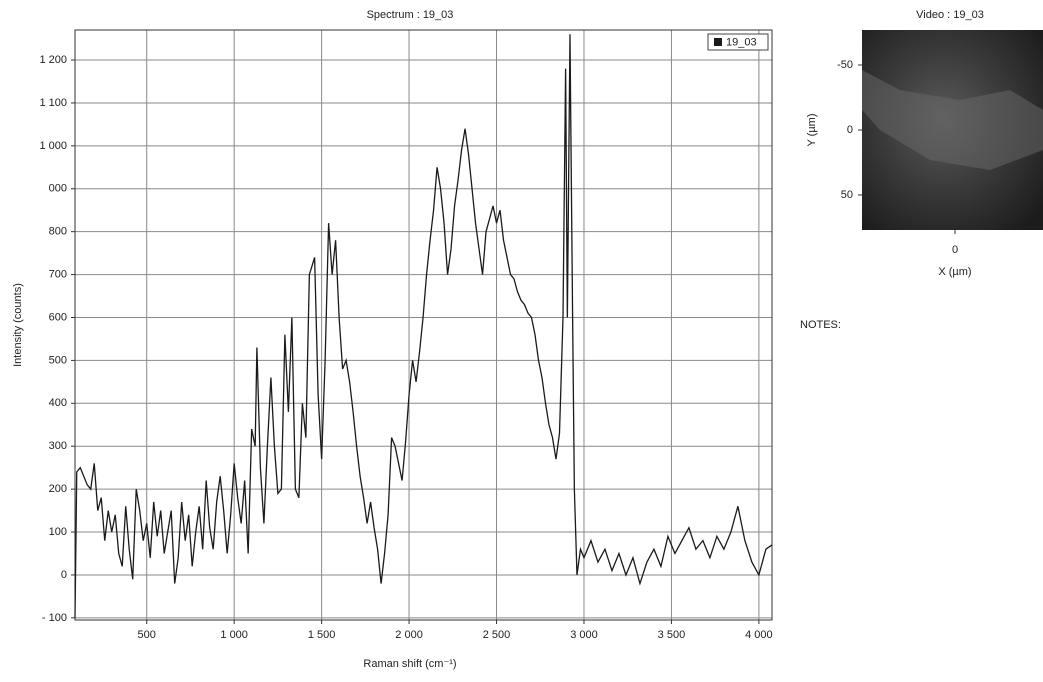  I want to click on x-tick-label: 3 000, so click(584, 635).